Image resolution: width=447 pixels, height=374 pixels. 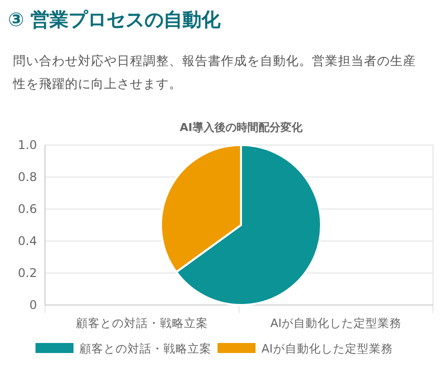 I want to click on legend-label: 顧客との対話・戦略立案, so click(x=146, y=349).